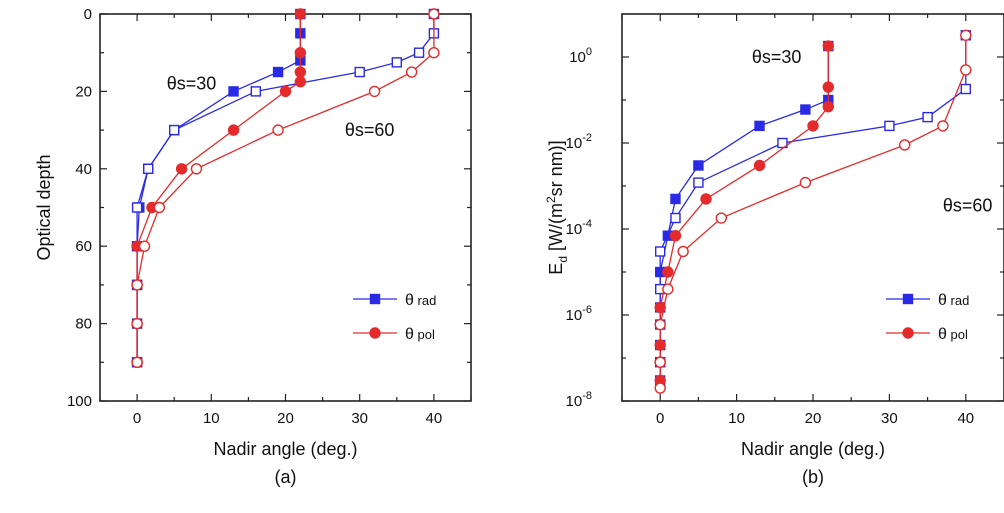  I want to click on y-tick-exponent: -2, so click(587, 138).